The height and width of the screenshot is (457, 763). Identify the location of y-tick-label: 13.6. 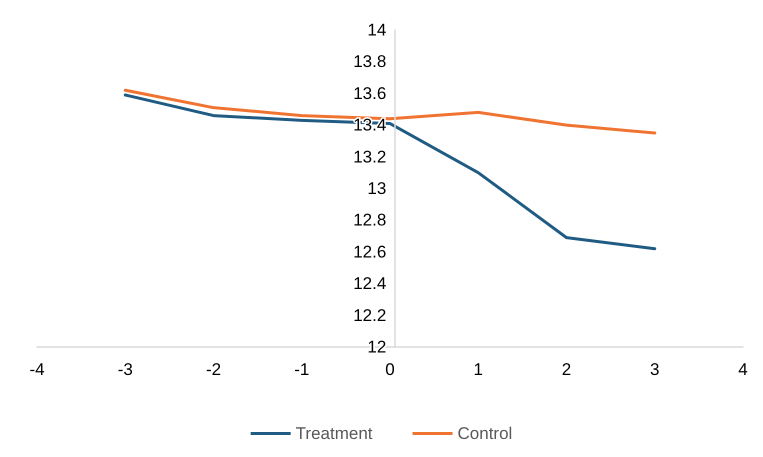
(369, 93).